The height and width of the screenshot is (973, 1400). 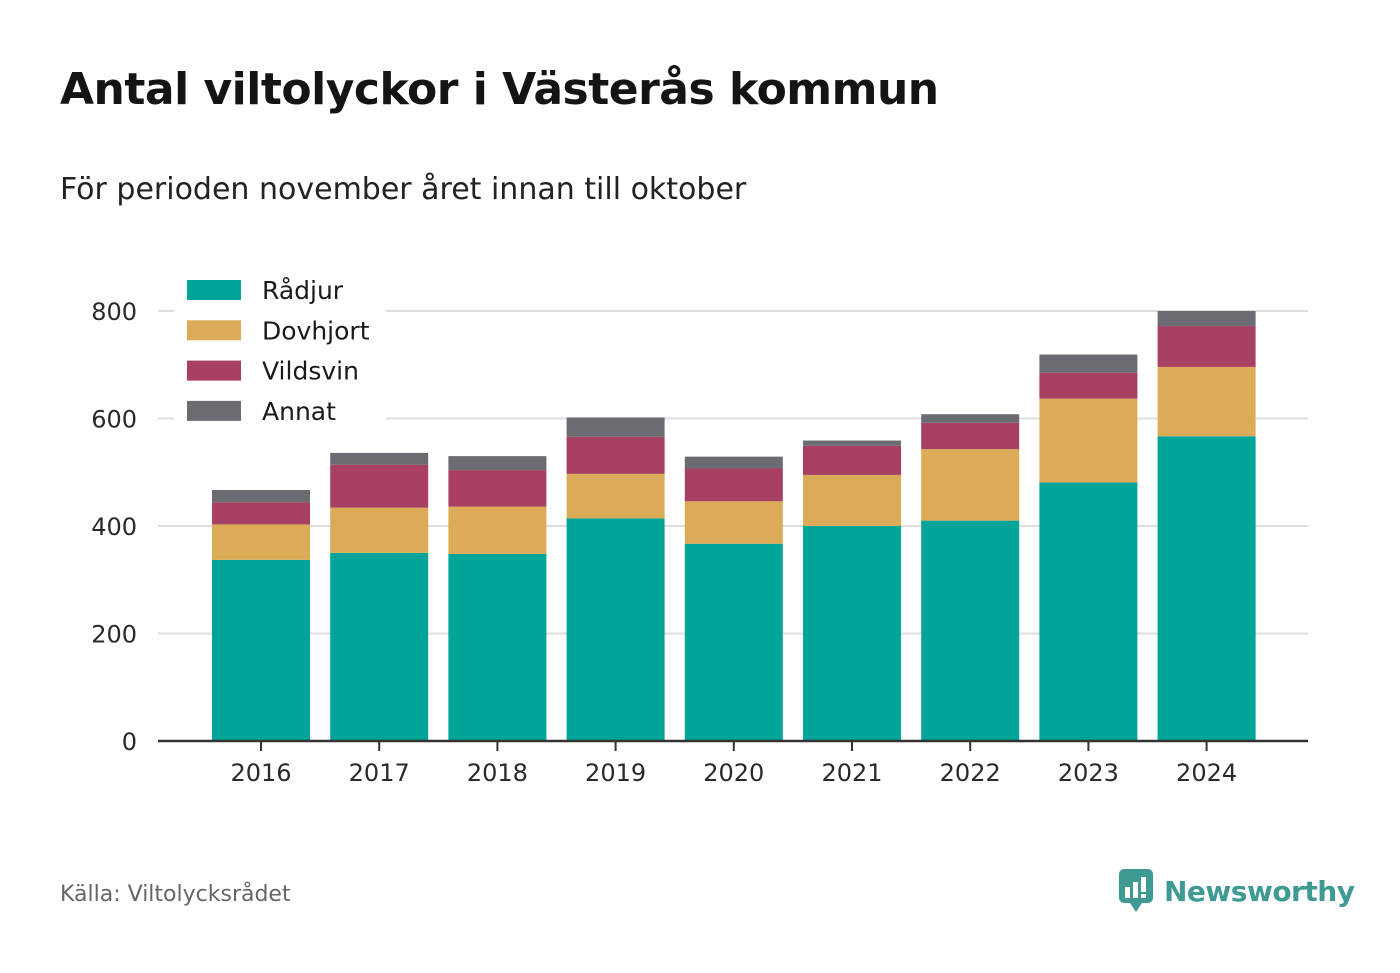 I want to click on x-tick-label-2019: 2019, so click(x=615, y=773).